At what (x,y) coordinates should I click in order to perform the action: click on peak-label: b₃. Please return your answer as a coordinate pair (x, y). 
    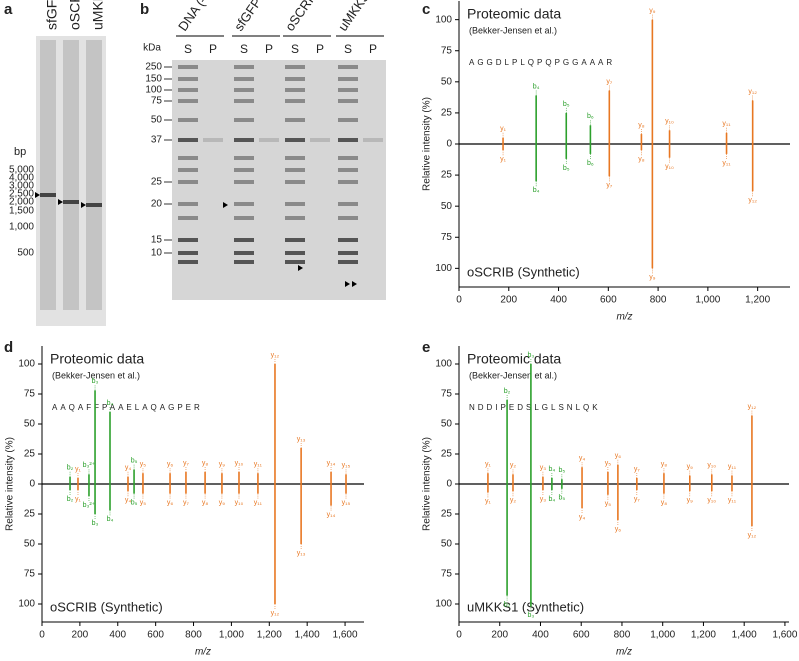
    Looking at the image, I should click on (95, 381).